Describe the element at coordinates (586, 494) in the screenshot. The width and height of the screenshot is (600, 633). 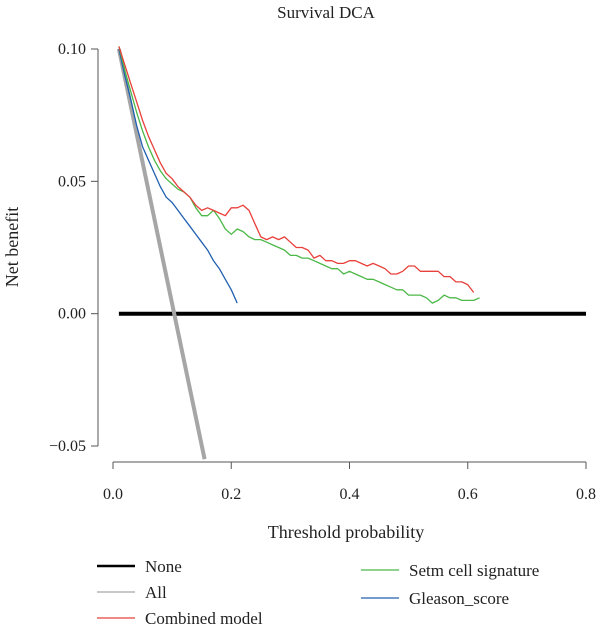
I see `x-tick-label: 0.8` at that location.